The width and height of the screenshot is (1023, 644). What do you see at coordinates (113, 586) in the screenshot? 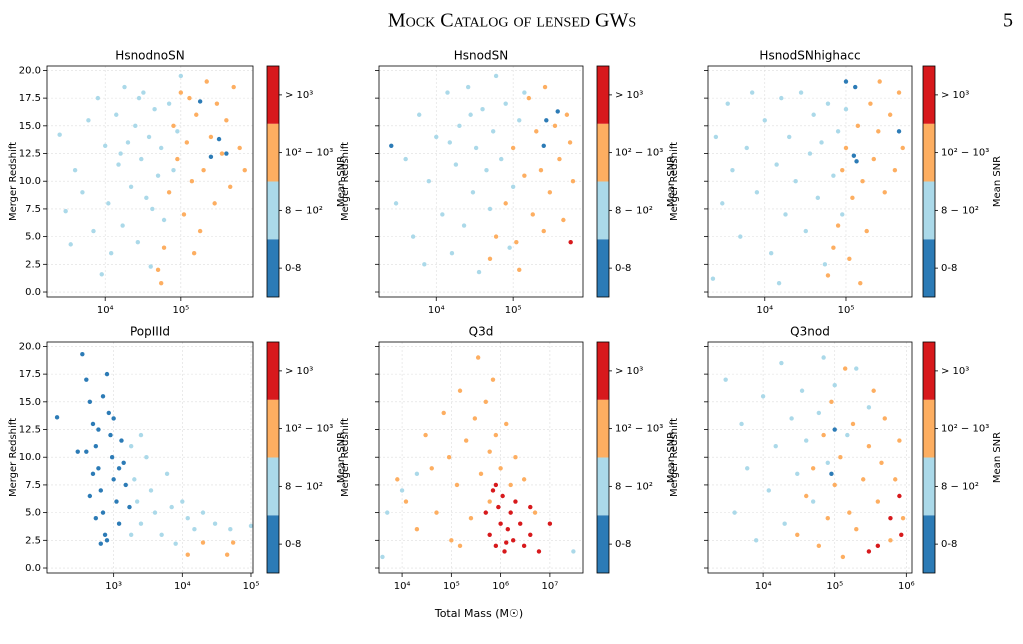
I see `x-tick-label: 10³` at bounding box center [113, 586].